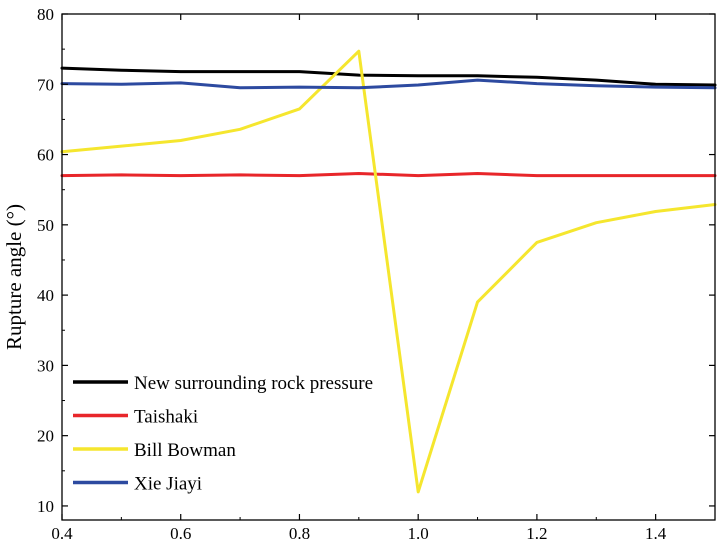 This screenshot has width=719, height=541. Describe the element at coordinates (45, 84) in the screenshot. I see `y-tick-label: 70` at that location.